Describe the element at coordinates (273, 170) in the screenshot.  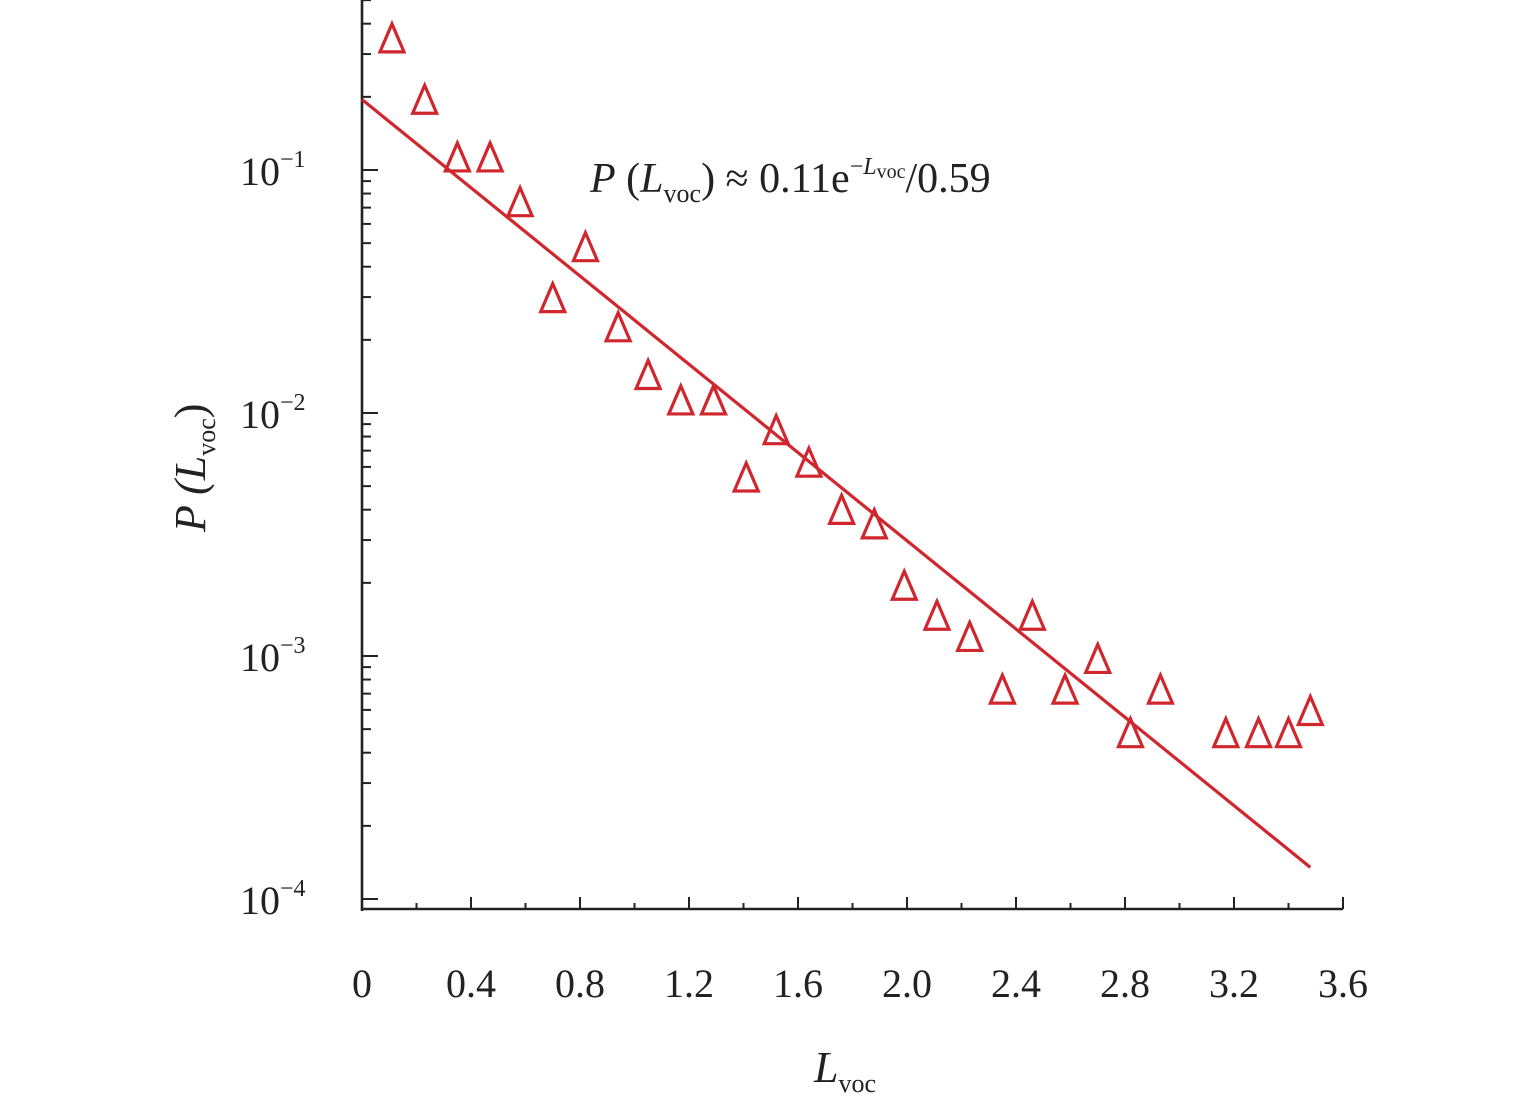
I see `y-tick-label: 10⁻¹` at that location.